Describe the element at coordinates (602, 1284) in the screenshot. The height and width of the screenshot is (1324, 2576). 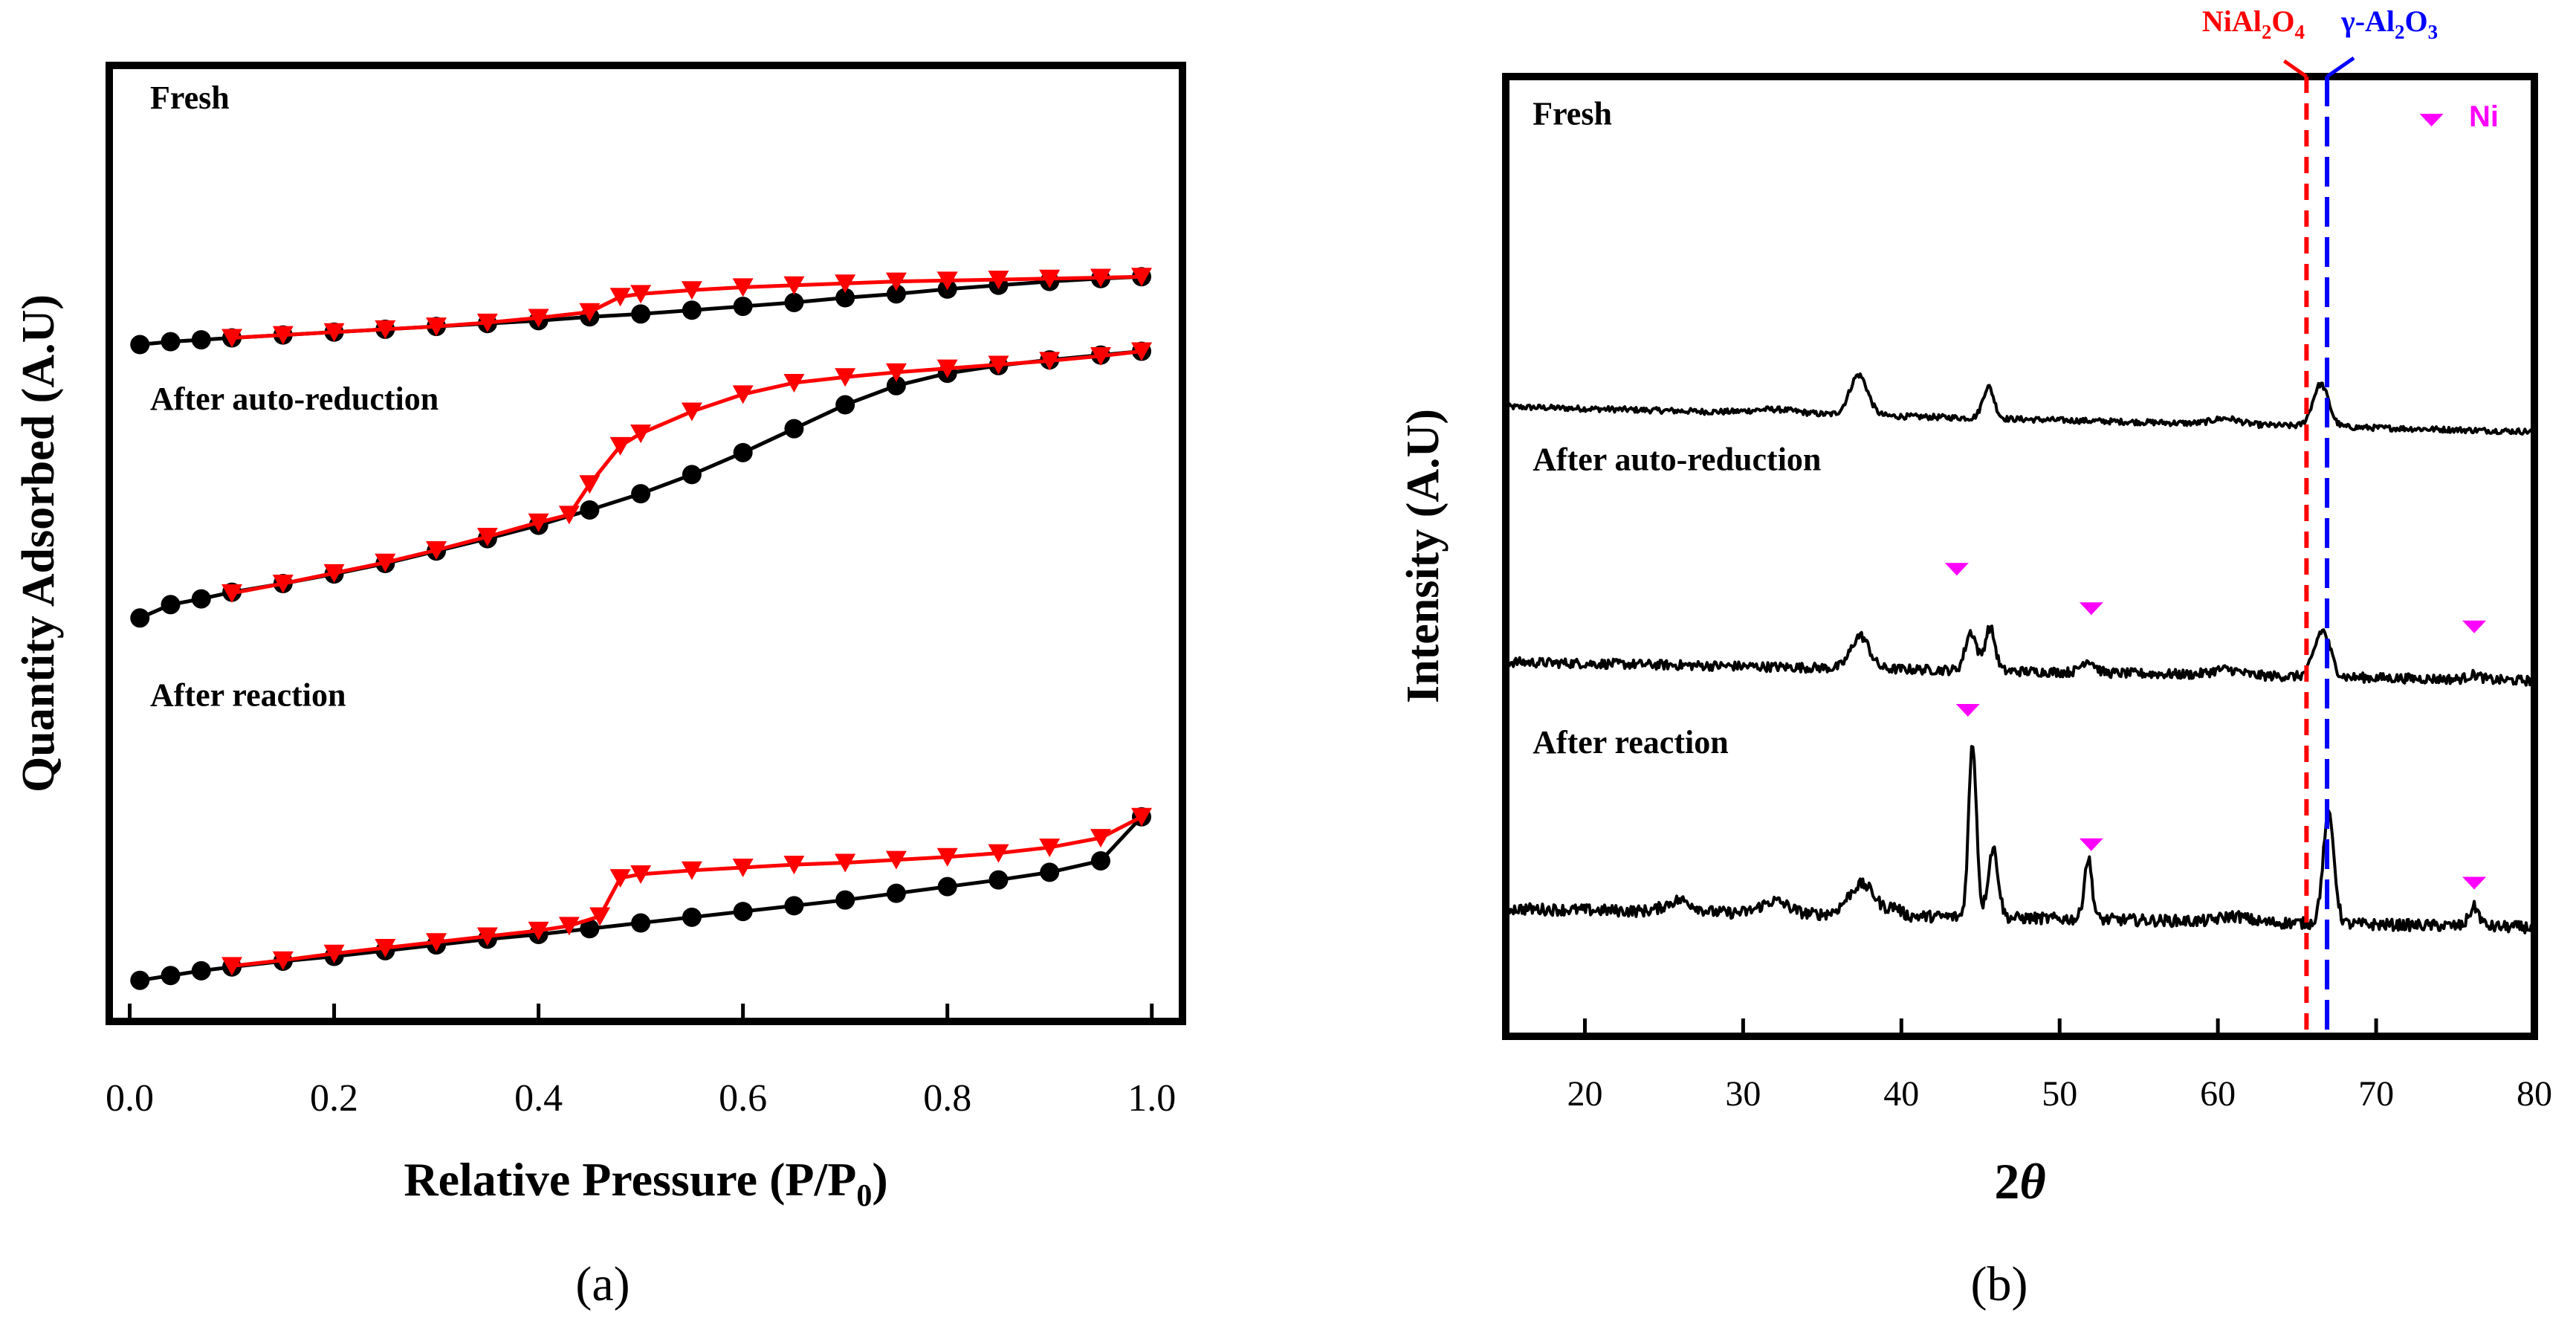
I see `panel-a-label: (a)` at that location.